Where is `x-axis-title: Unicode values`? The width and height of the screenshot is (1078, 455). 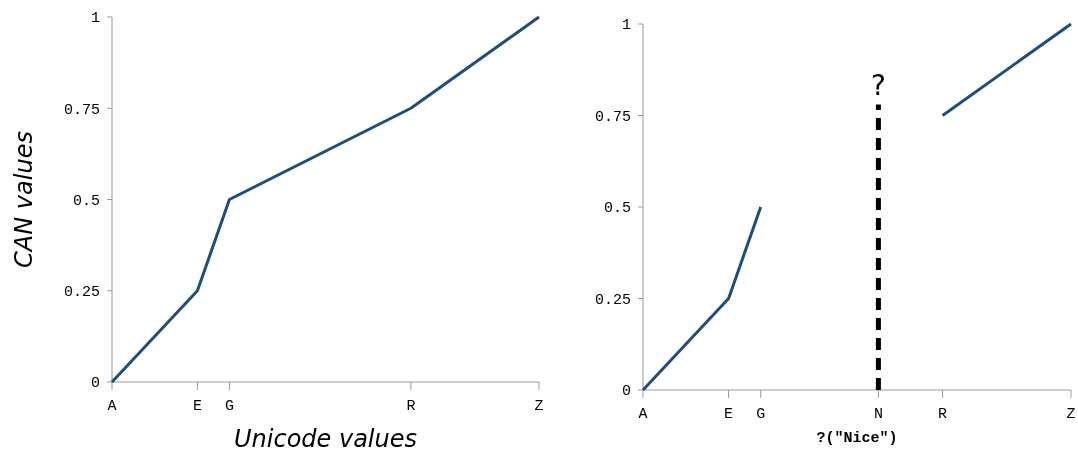
x-axis-title: Unicode values is located at coordinates (325, 439).